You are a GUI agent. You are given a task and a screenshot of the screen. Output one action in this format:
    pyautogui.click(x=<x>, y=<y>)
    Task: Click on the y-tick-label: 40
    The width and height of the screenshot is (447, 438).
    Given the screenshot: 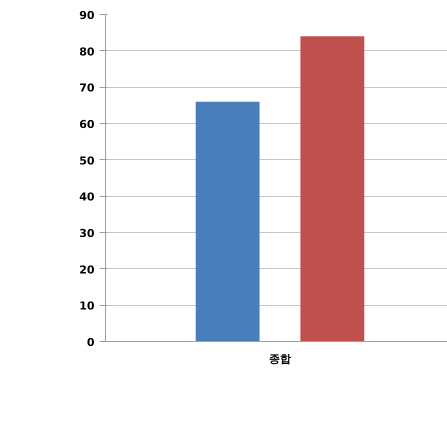 What is the action you would take?
    pyautogui.click(x=87, y=197)
    